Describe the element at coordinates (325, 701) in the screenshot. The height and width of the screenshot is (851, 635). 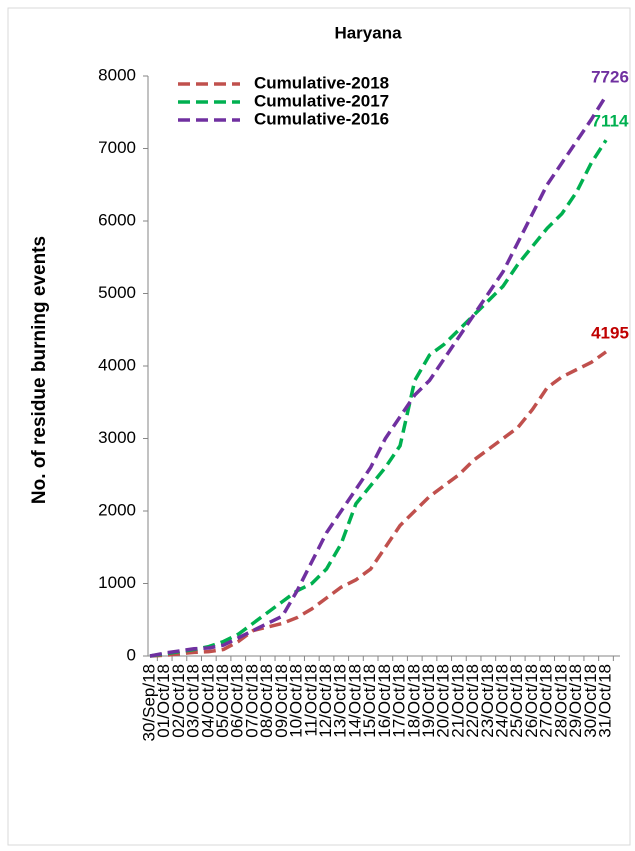
I see `x-tick-label: 12/Oct/18` at that location.